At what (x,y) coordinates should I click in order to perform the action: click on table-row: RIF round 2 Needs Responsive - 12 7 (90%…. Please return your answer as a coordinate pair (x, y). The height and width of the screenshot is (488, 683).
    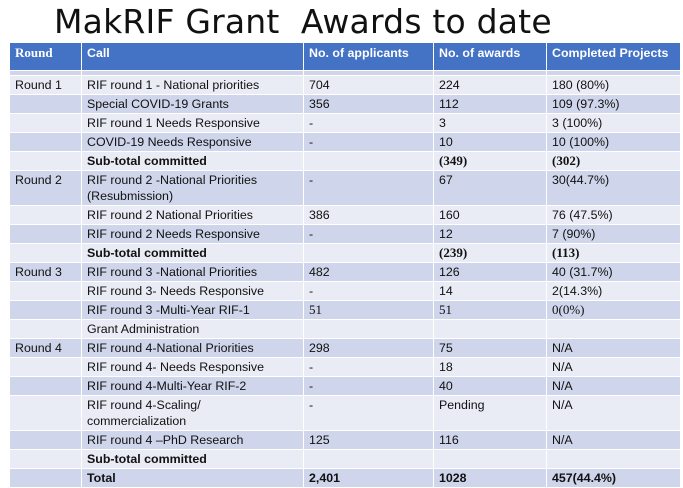
    Looking at the image, I should click on (345, 234).